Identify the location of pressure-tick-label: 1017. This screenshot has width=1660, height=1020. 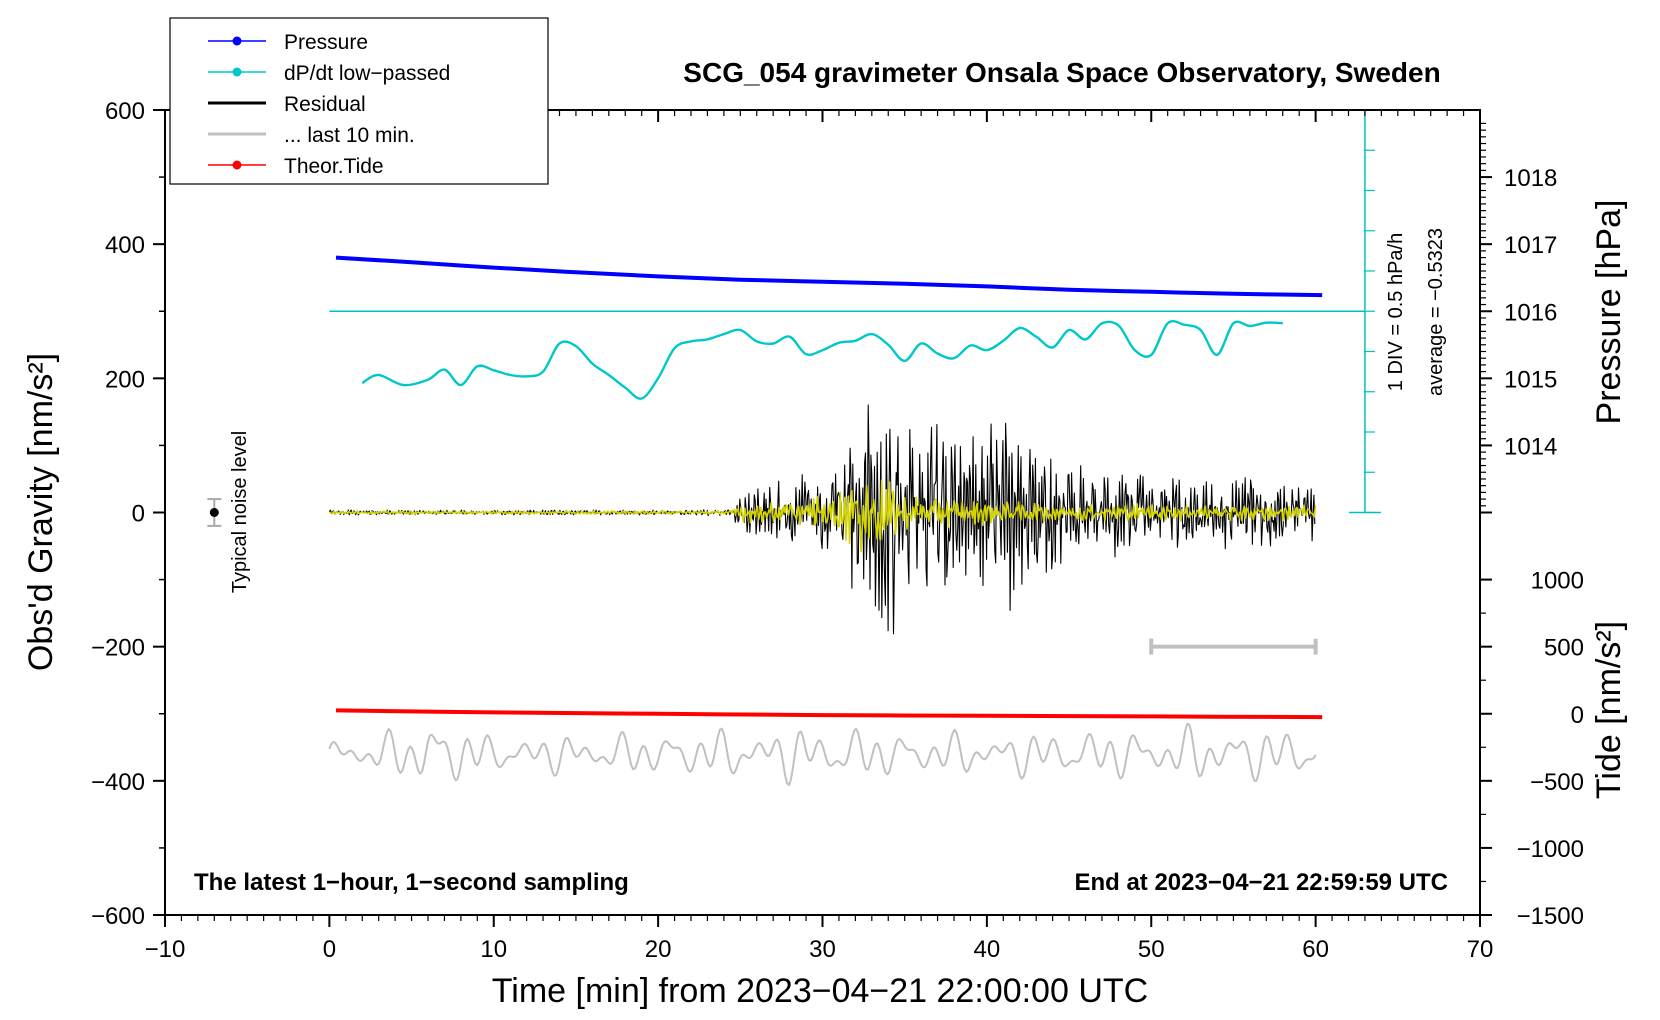
(1530, 245).